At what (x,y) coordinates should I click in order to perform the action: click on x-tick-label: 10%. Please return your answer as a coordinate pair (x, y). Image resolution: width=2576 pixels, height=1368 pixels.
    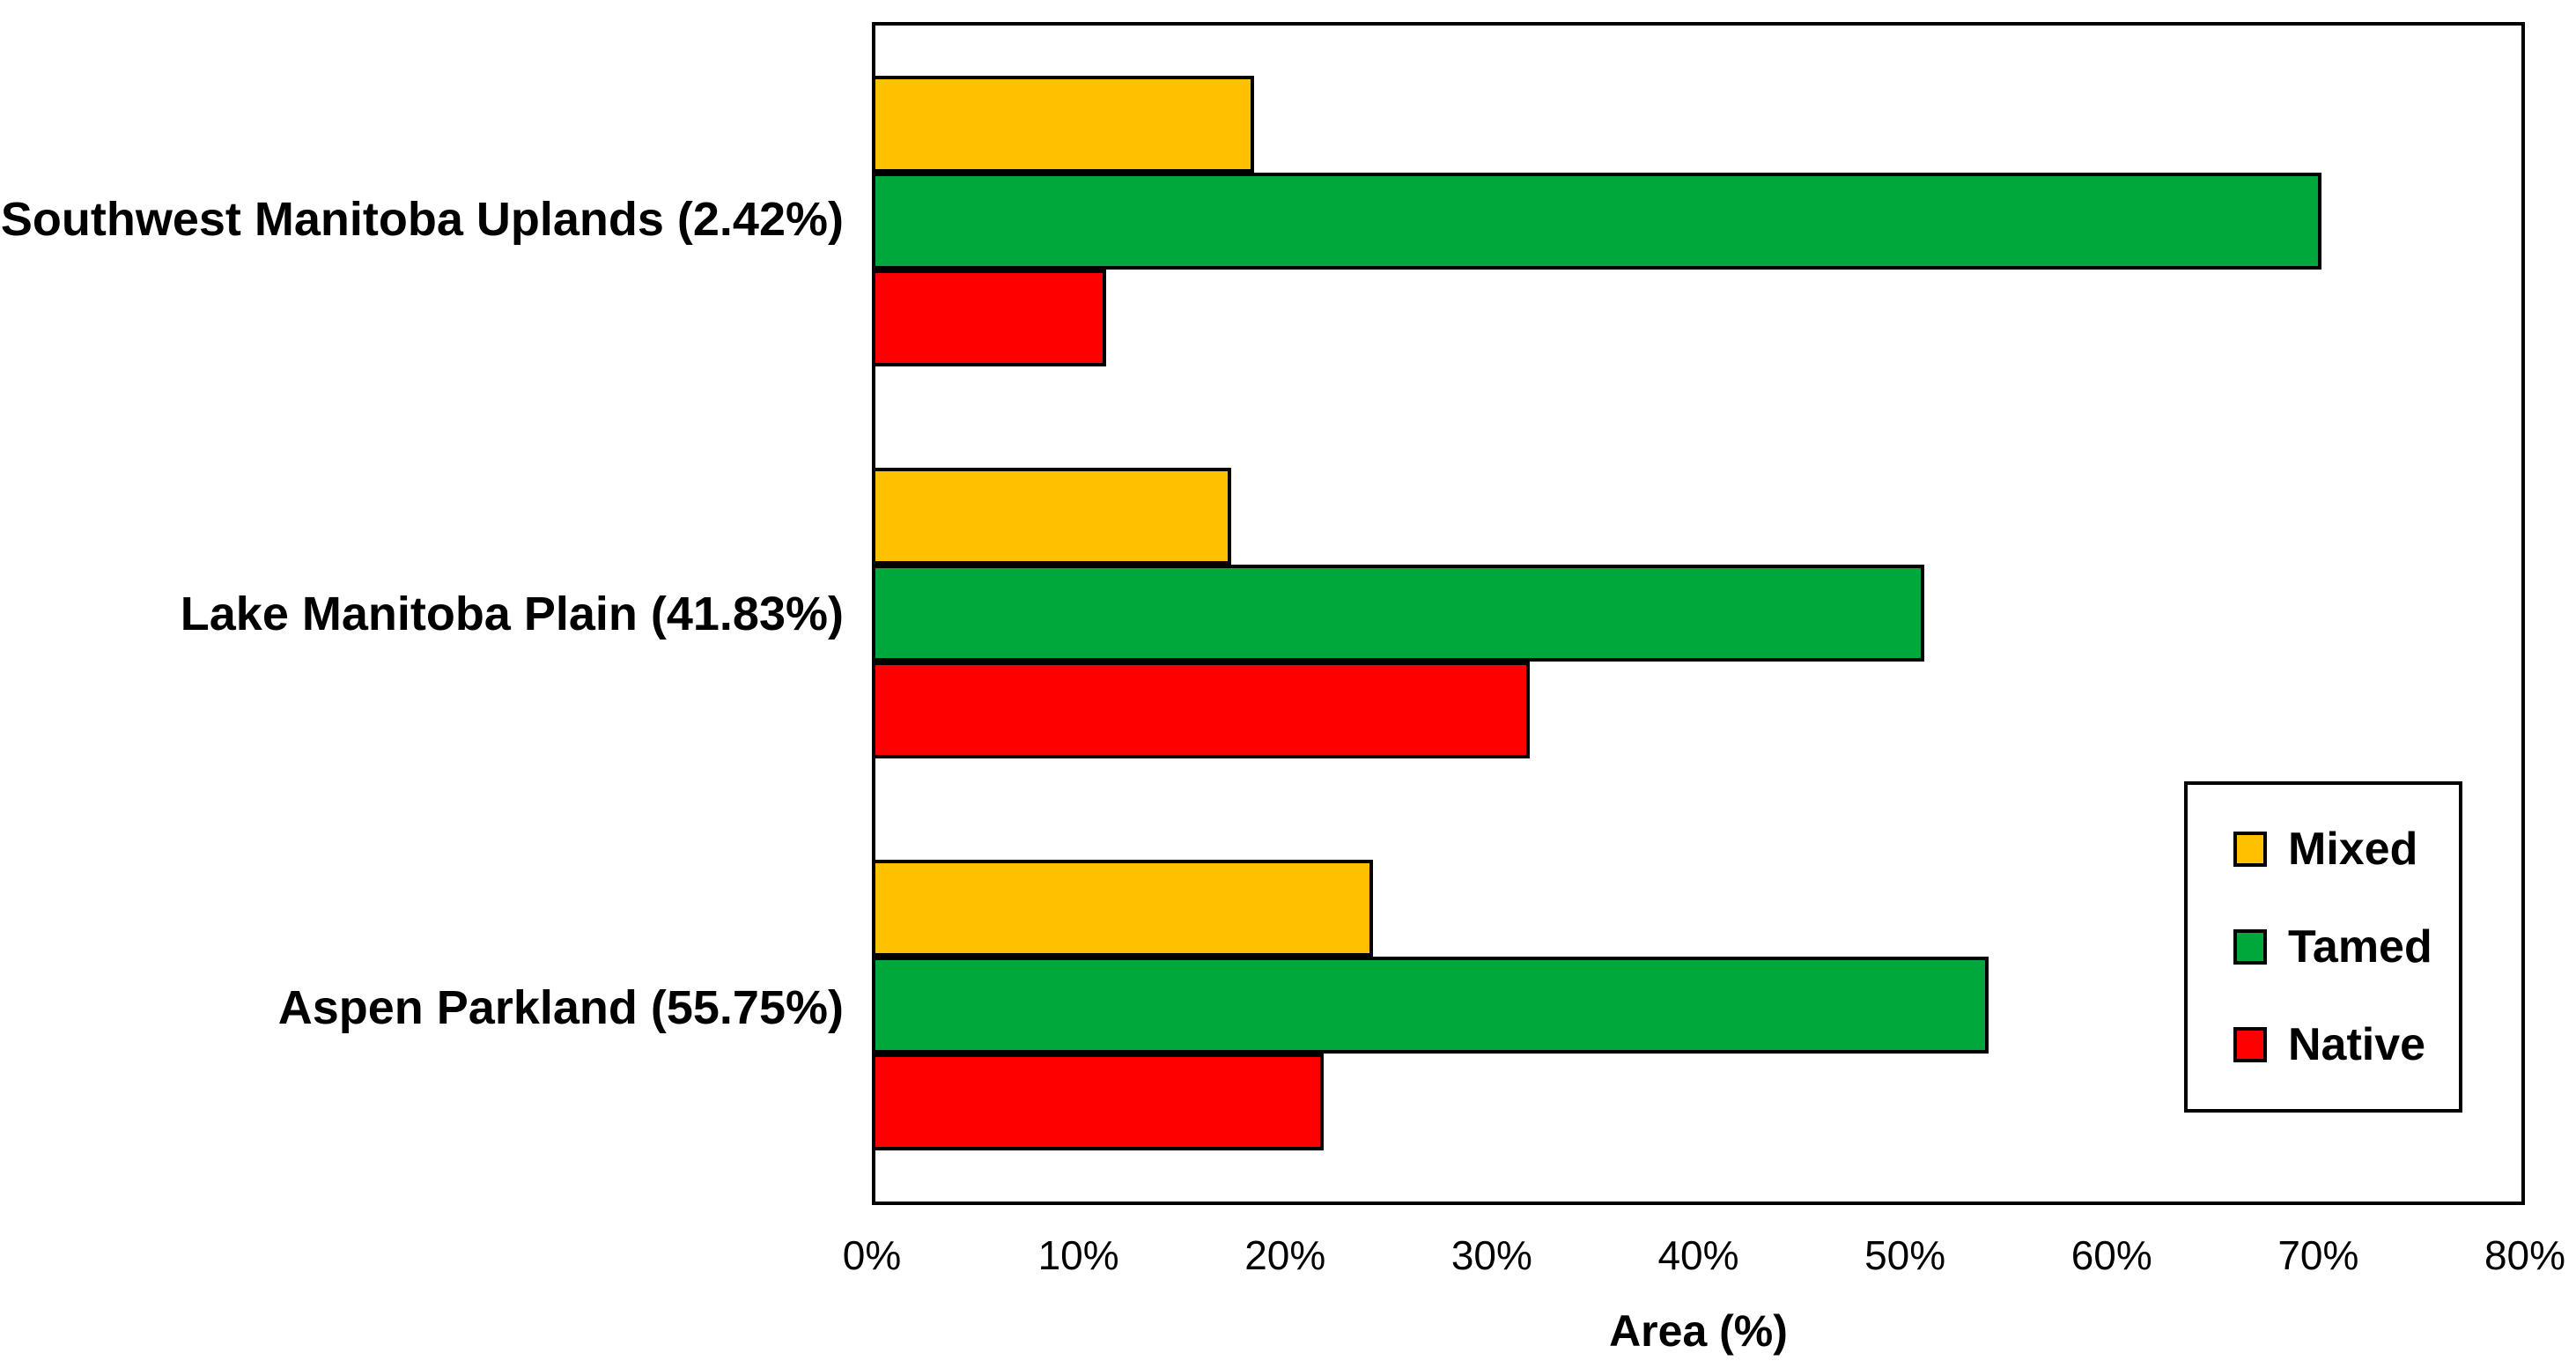
    Looking at the image, I should click on (1078, 1255).